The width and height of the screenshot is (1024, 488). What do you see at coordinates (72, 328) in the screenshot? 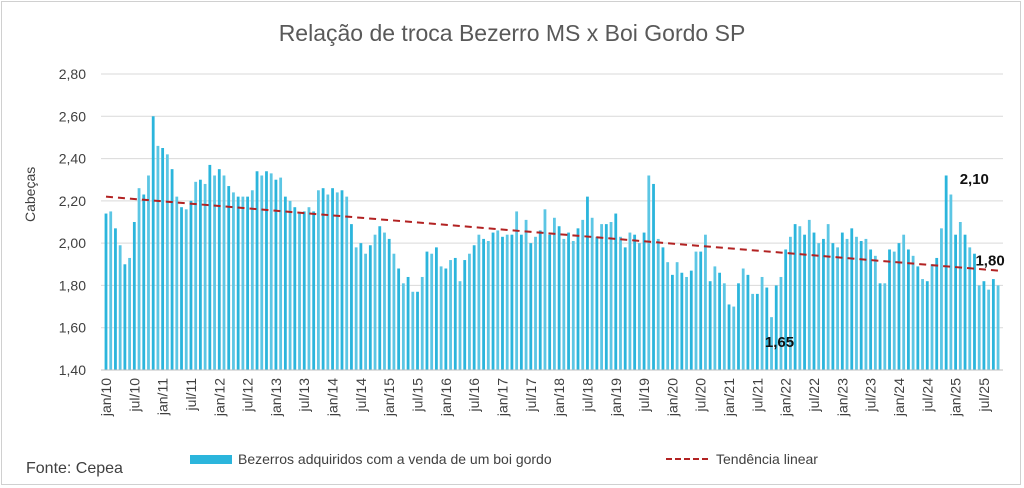
I see `y-tick-label: 1,60` at bounding box center [72, 328].